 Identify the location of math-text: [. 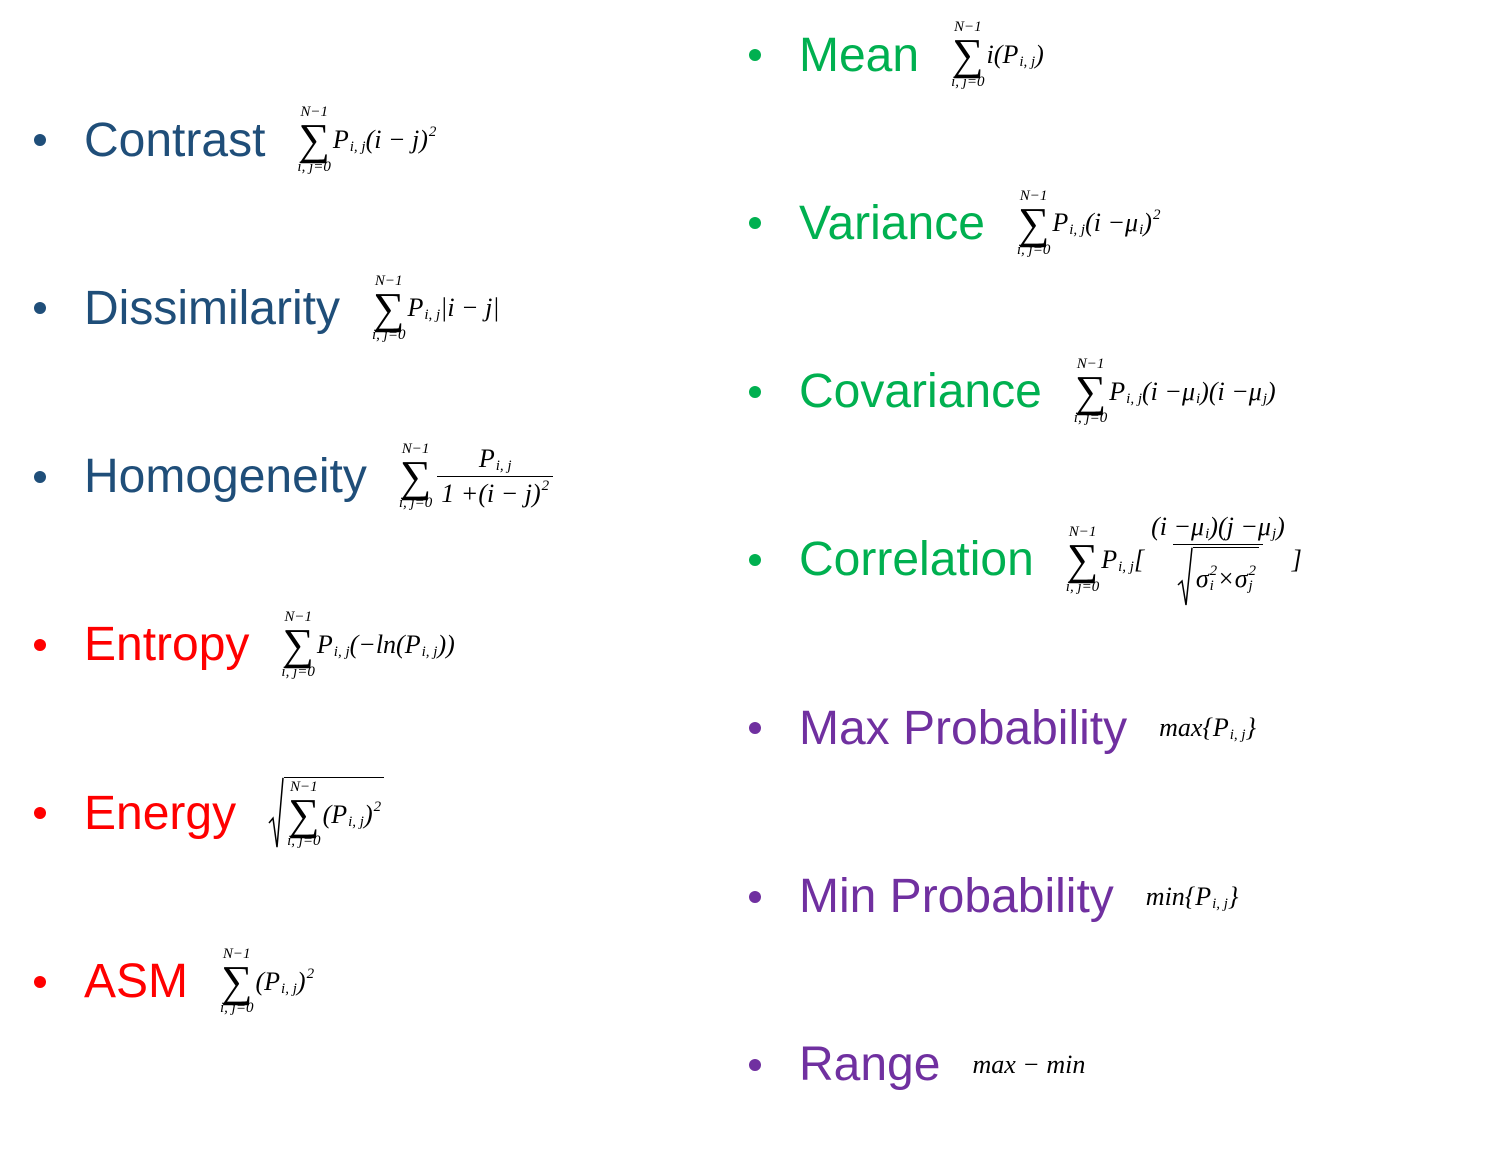
(1139, 559).